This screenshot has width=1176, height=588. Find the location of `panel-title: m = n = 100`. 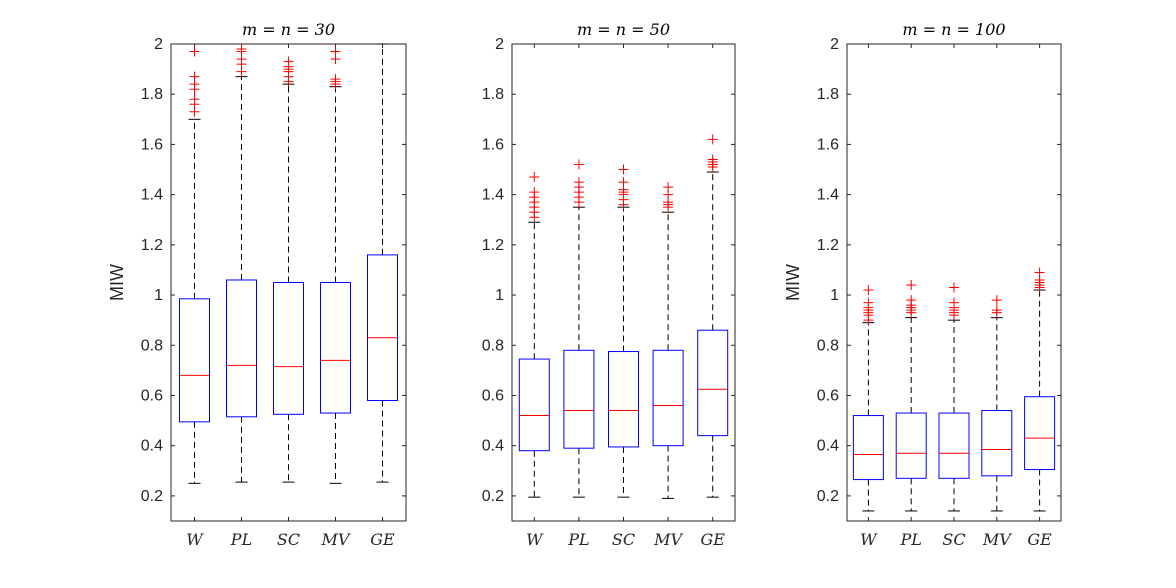

panel-title: m = n = 100 is located at coordinates (953, 29).